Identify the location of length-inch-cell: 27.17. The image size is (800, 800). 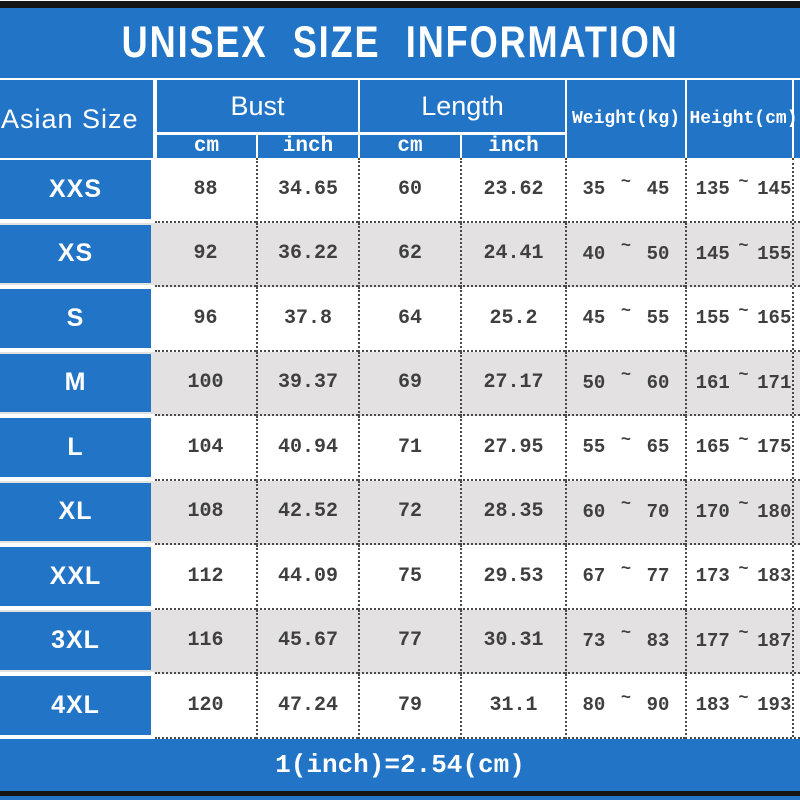
(512, 383).